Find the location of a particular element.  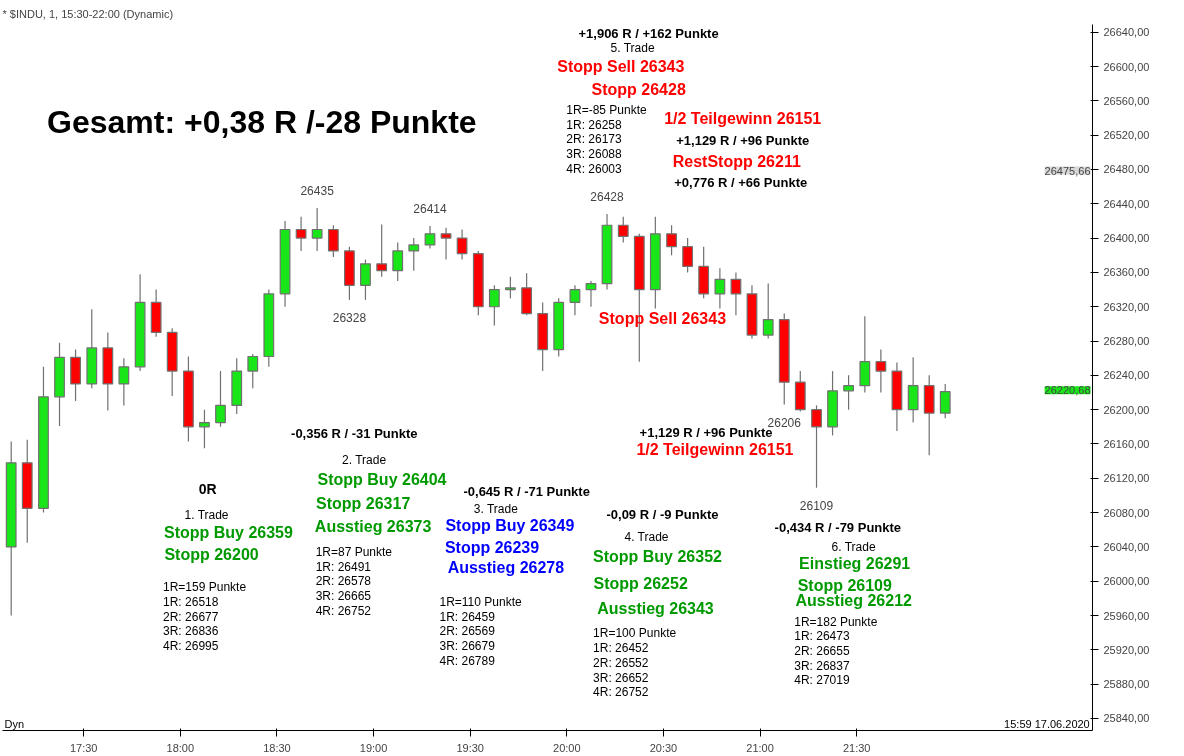

y-tick-label: 26000,00 is located at coordinates (1126, 581).